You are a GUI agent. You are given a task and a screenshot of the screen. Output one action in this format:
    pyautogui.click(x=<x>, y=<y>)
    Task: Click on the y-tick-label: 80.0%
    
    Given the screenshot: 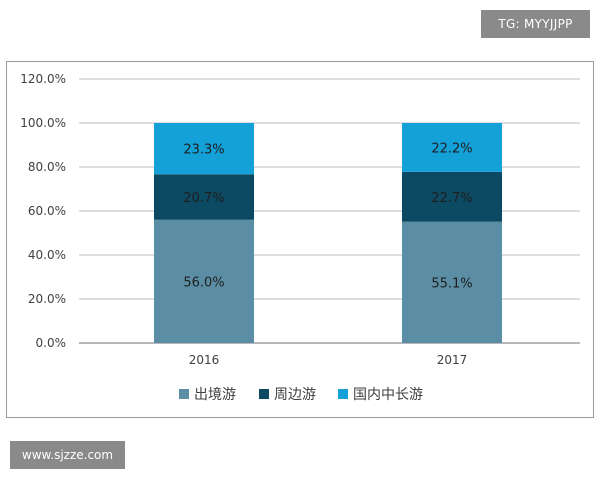 What is the action you would take?
    pyautogui.click(x=47, y=167)
    